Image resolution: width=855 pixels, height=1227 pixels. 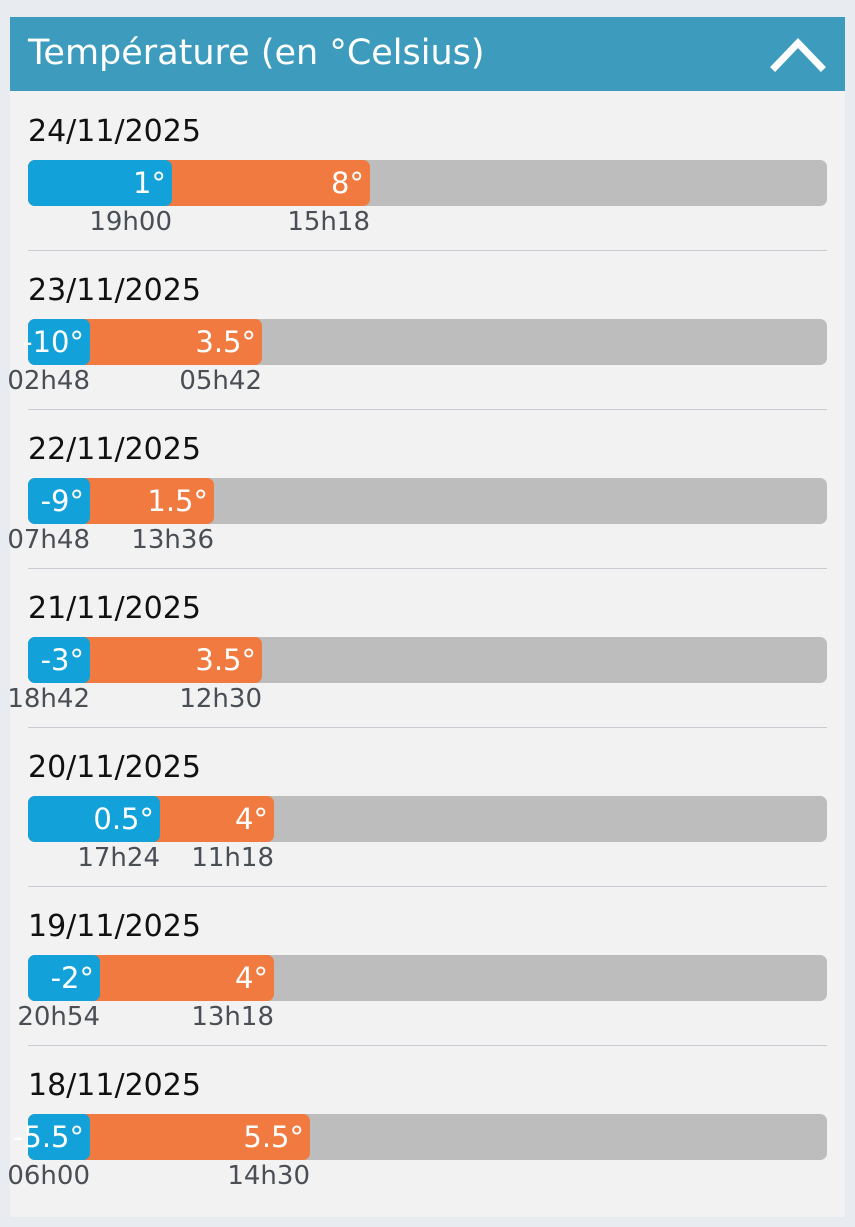 What do you see at coordinates (427, 819) in the screenshot?
I see `temperature-range-track: 4° 0.5°` at bounding box center [427, 819].